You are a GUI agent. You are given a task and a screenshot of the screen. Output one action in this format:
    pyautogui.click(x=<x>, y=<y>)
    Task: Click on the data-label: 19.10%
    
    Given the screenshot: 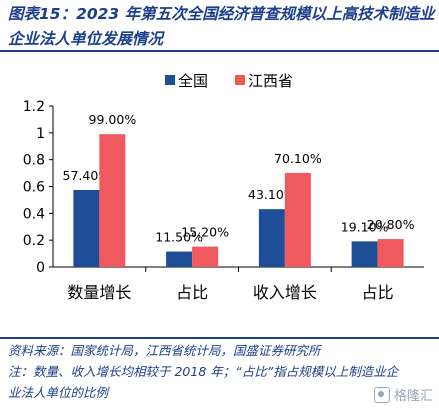 What is the action you would take?
    pyautogui.click(x=365, y=226)
    